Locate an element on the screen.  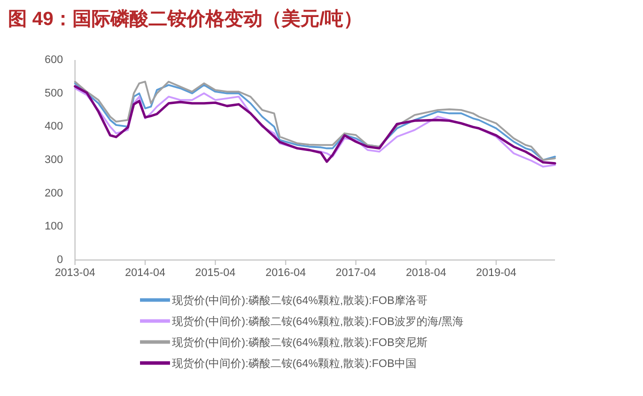
ytick: 600 is located at coordinates (53, 60).